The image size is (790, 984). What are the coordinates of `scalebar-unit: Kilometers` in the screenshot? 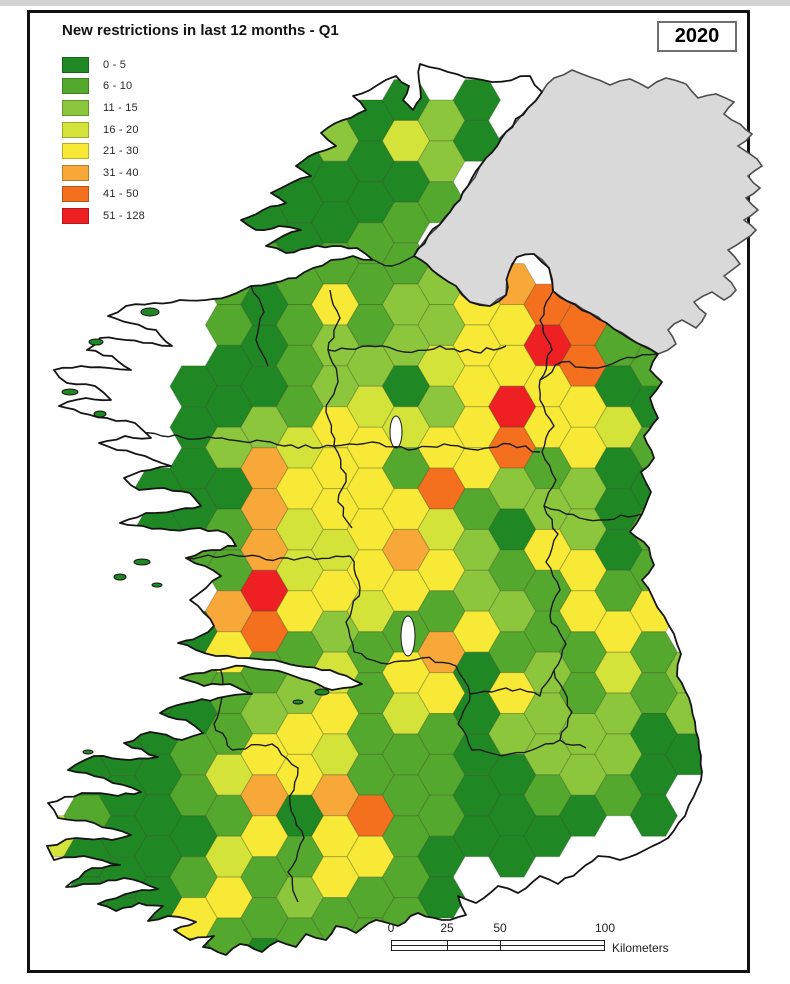 It's located at (640, 948).